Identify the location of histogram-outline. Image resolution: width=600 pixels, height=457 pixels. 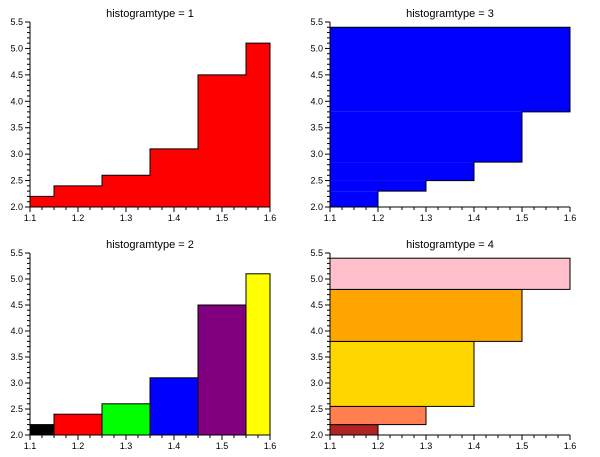
(150, 124).